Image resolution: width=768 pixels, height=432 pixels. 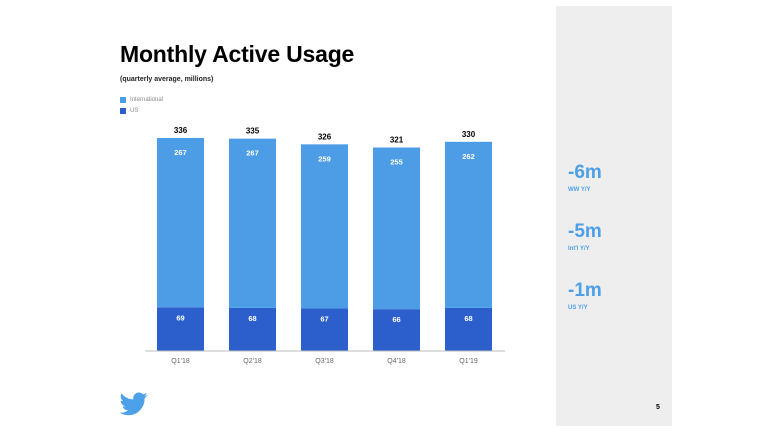 I want to click on slide-title: Monthly Active Usage, so click(x=237, y=54).